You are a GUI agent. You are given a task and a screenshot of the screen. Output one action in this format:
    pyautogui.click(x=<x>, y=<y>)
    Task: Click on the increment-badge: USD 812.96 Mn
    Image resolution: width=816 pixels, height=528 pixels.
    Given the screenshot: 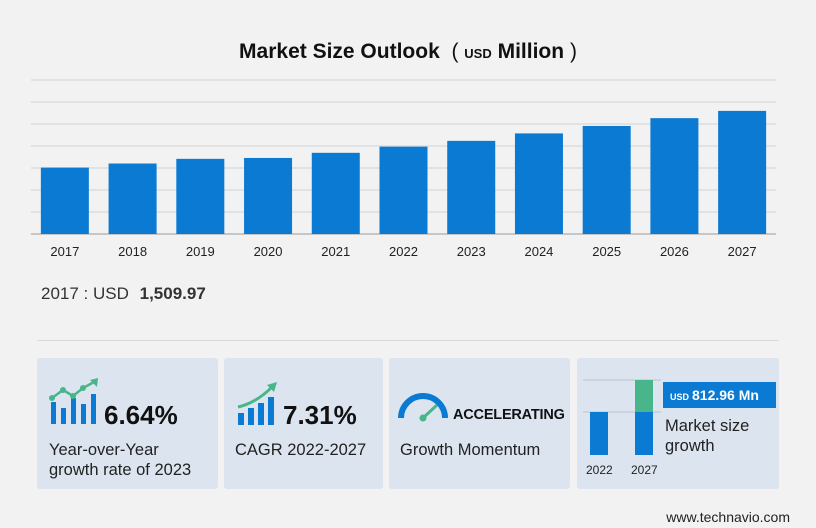 What is the action you would take?
    pyautogui.click(x=719, y=395)
    